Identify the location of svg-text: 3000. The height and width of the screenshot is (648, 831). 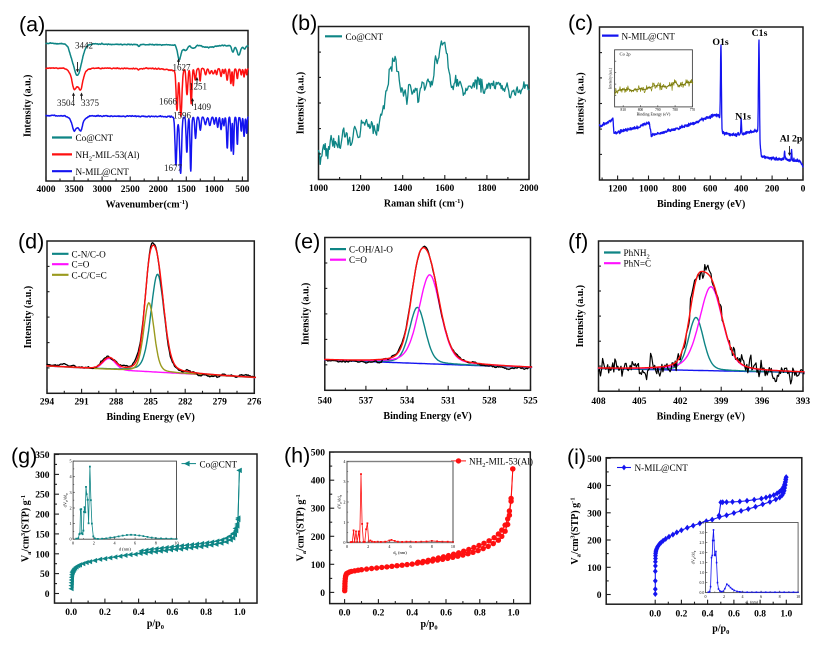
(102, 190).